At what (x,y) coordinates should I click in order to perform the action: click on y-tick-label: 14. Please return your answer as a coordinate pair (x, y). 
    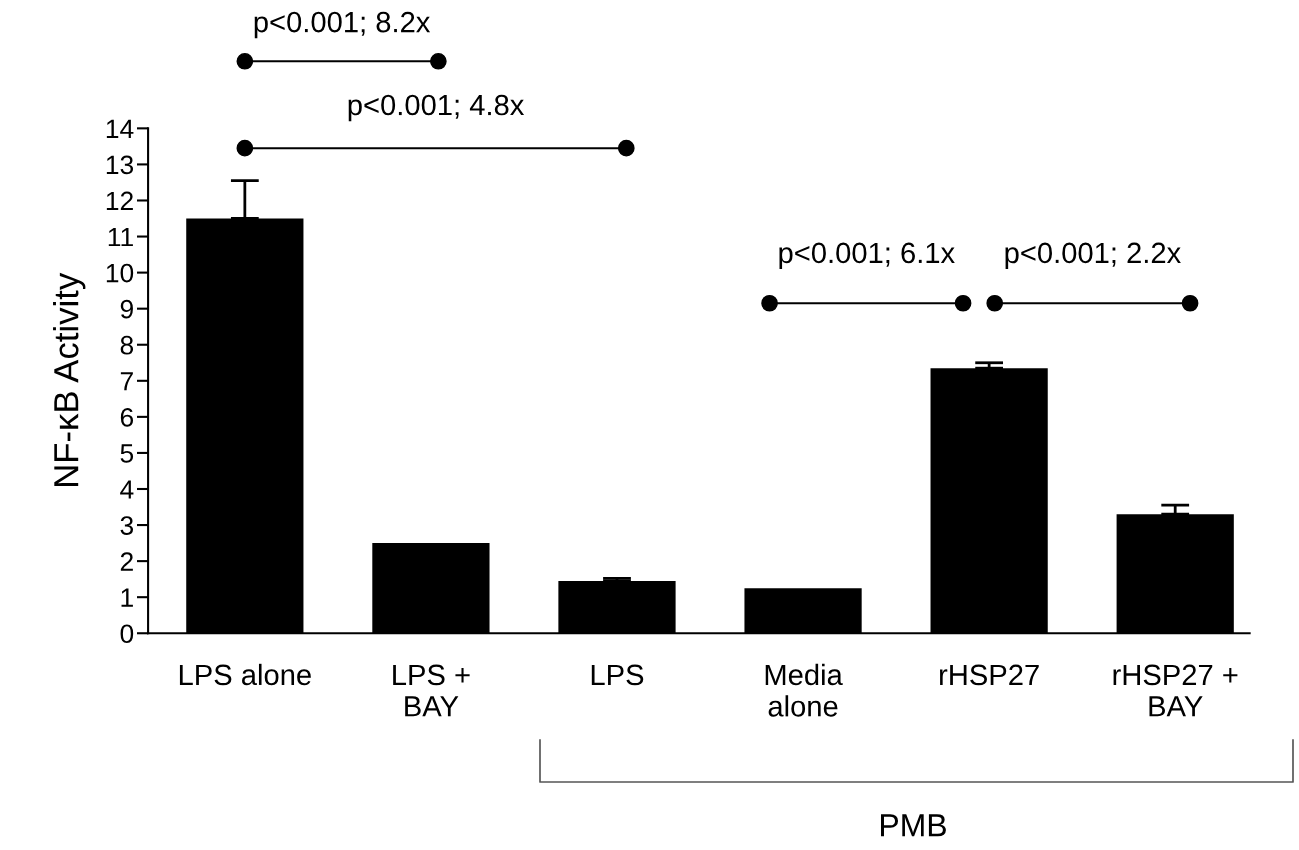
    Looking at the image, I should click on (120, 128).